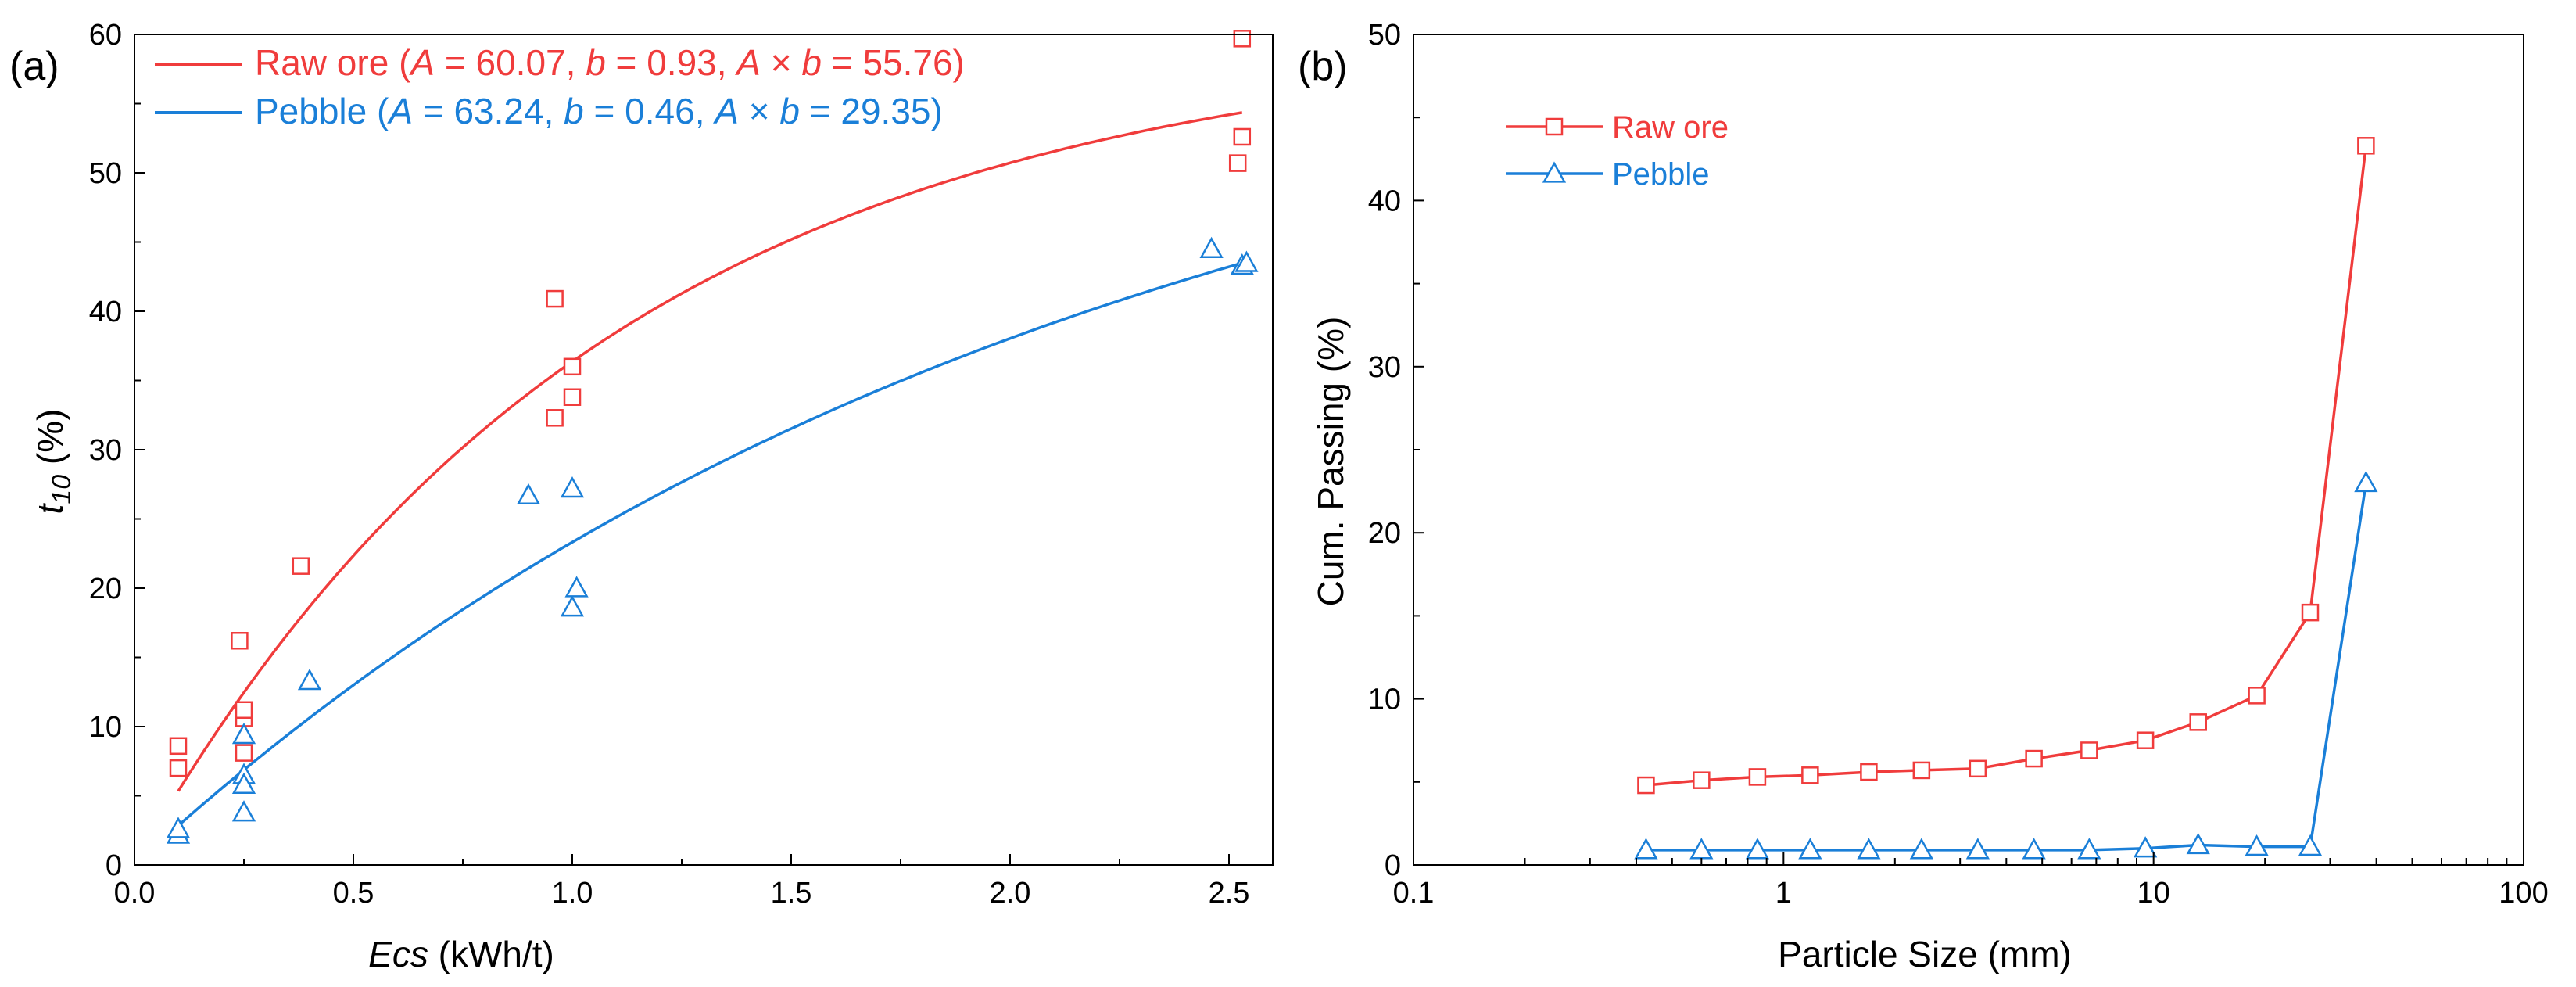 The height and width of the screenshot is (987, 2576). What do you see at coordinates (50, 442) in the screenshot?
I see `panel-a-y-axis-title-unit: (%)` at bounding box center [50, 442].